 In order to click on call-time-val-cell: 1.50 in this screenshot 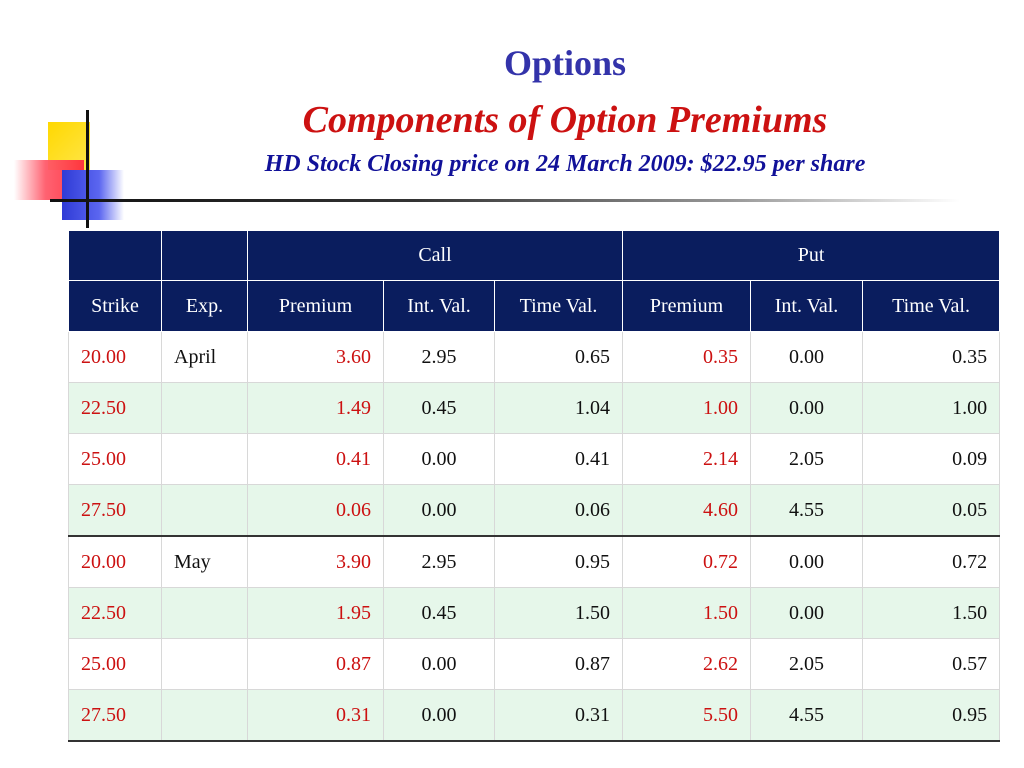, I will do `click(558, 613)`.